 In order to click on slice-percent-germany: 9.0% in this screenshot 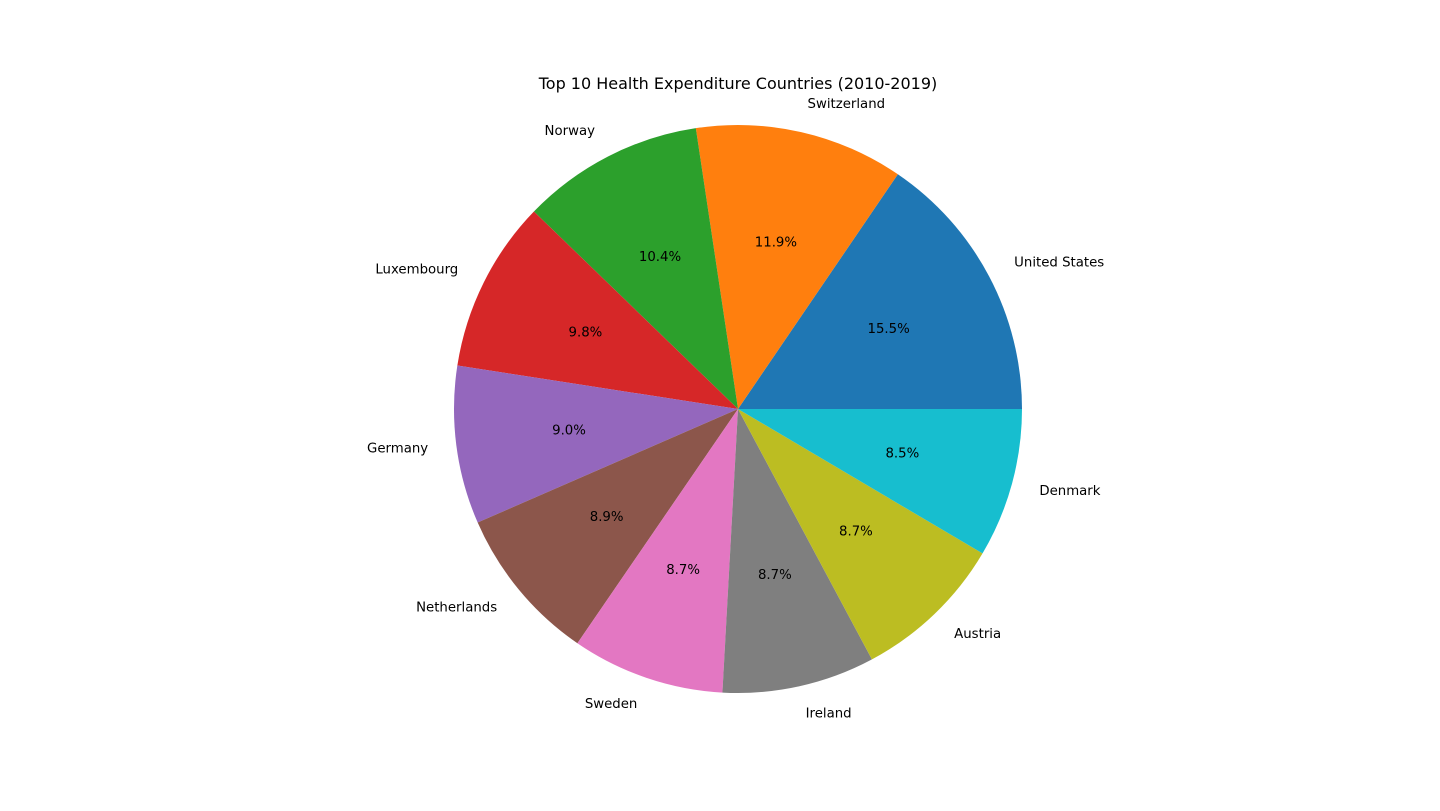, I will do `click(569, 430)`.